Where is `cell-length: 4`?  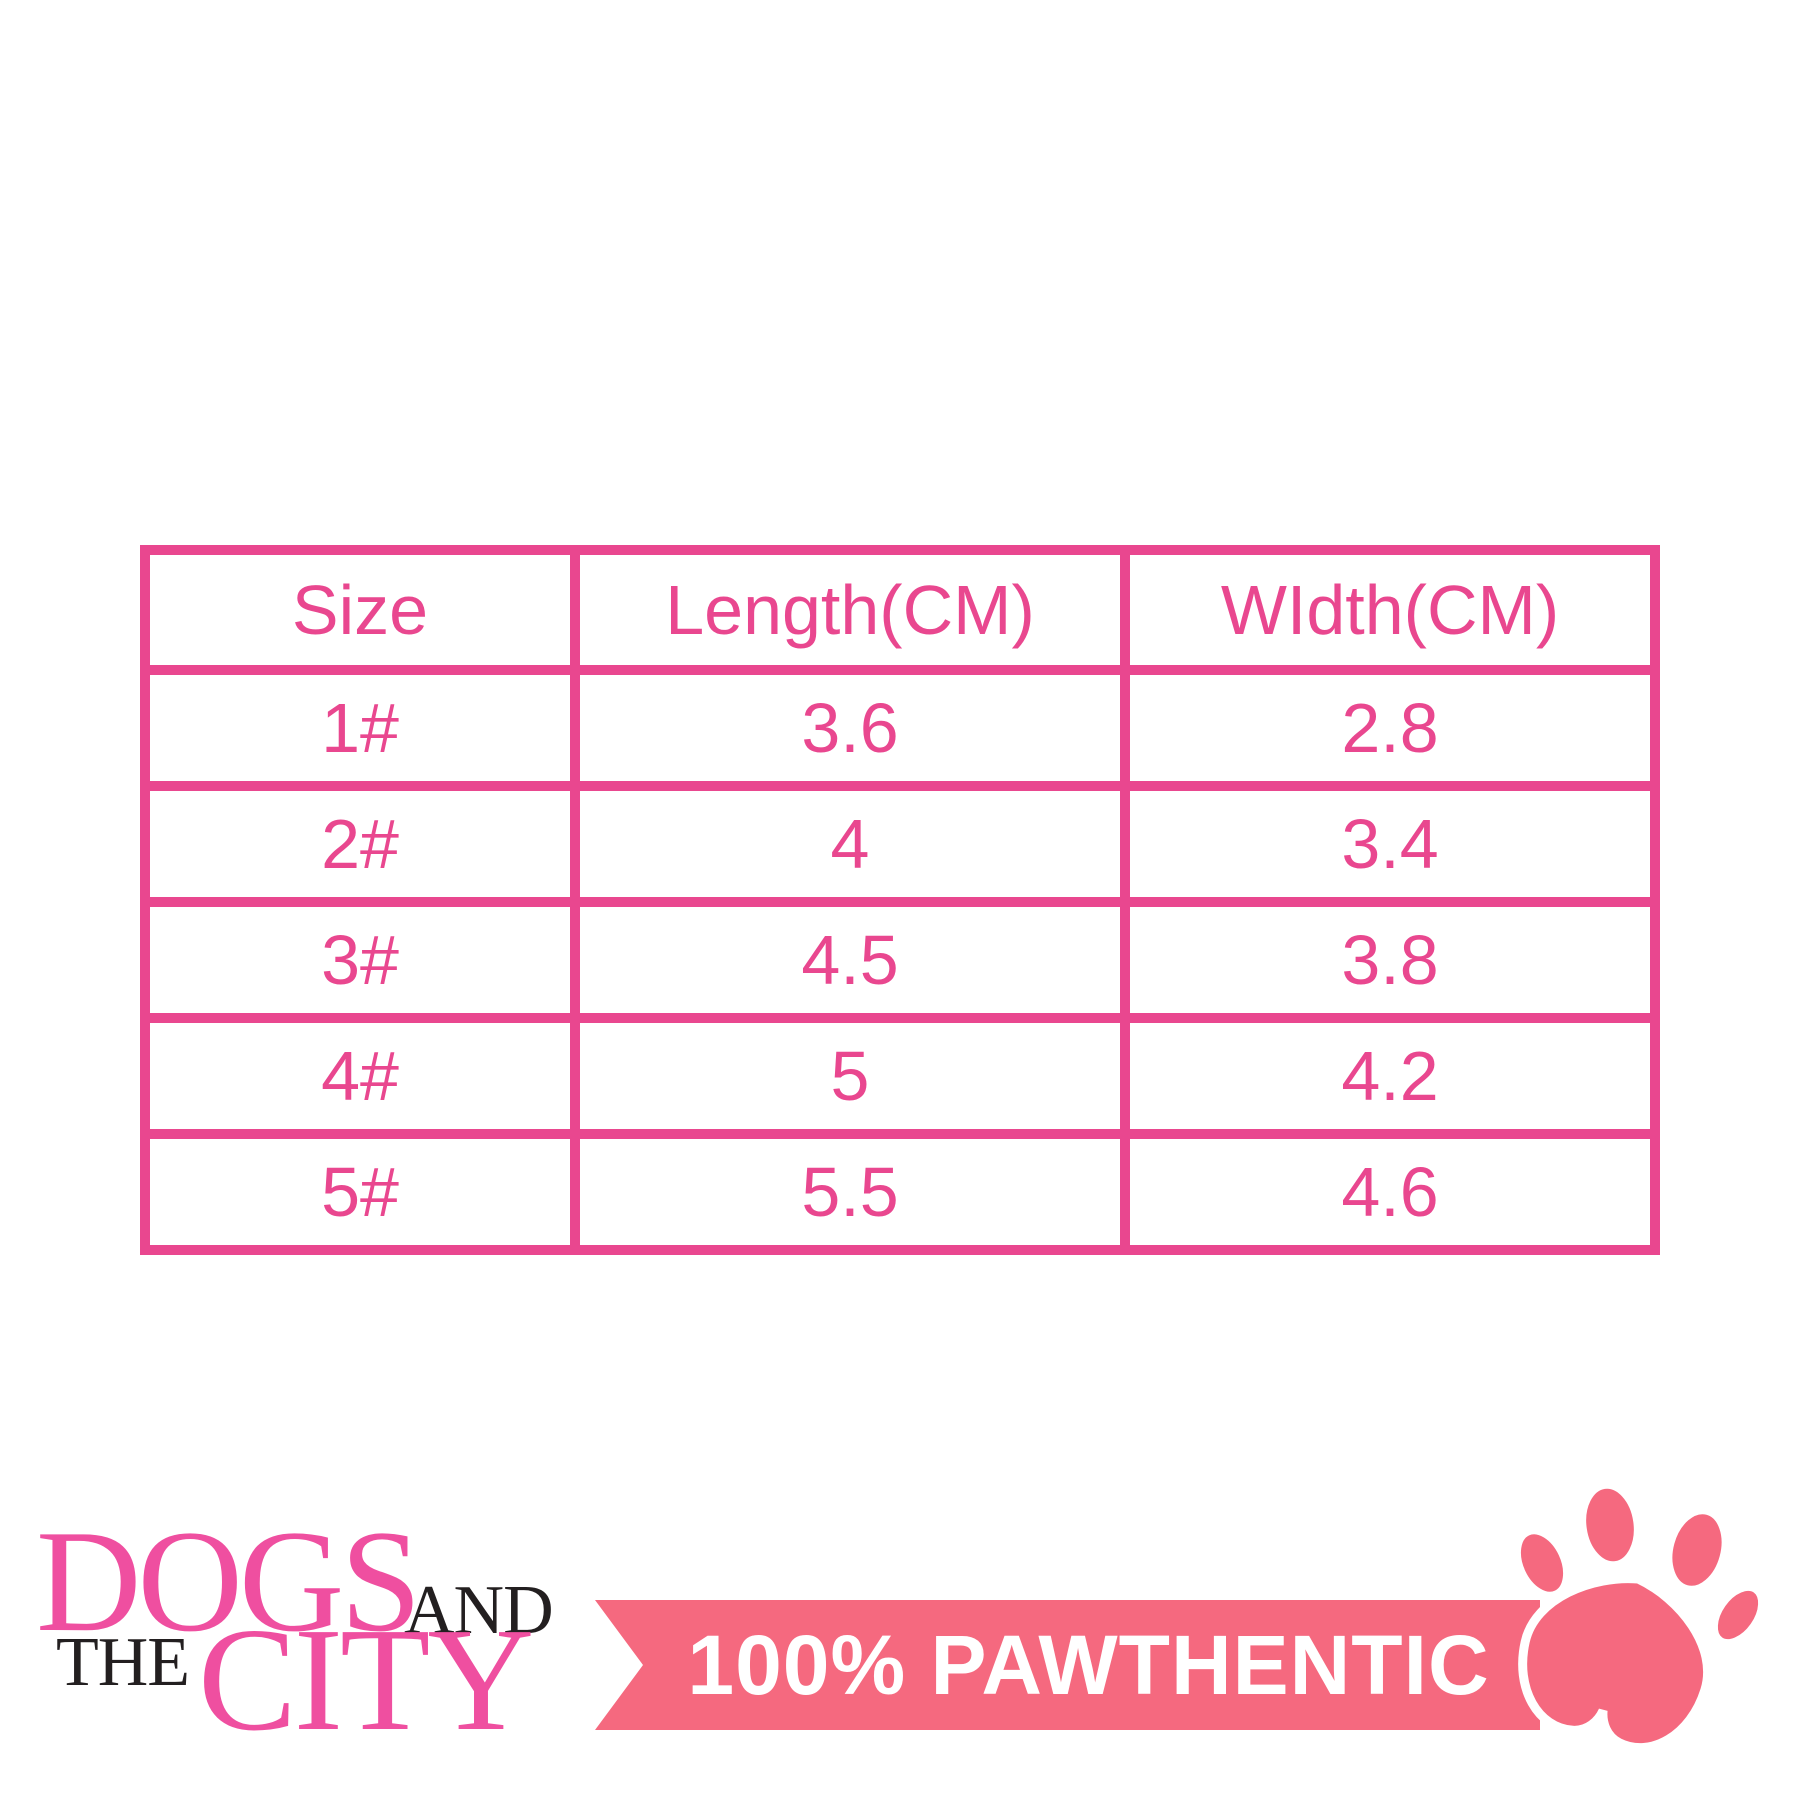
cell-length: 4 is located at coordinates (850, 844).